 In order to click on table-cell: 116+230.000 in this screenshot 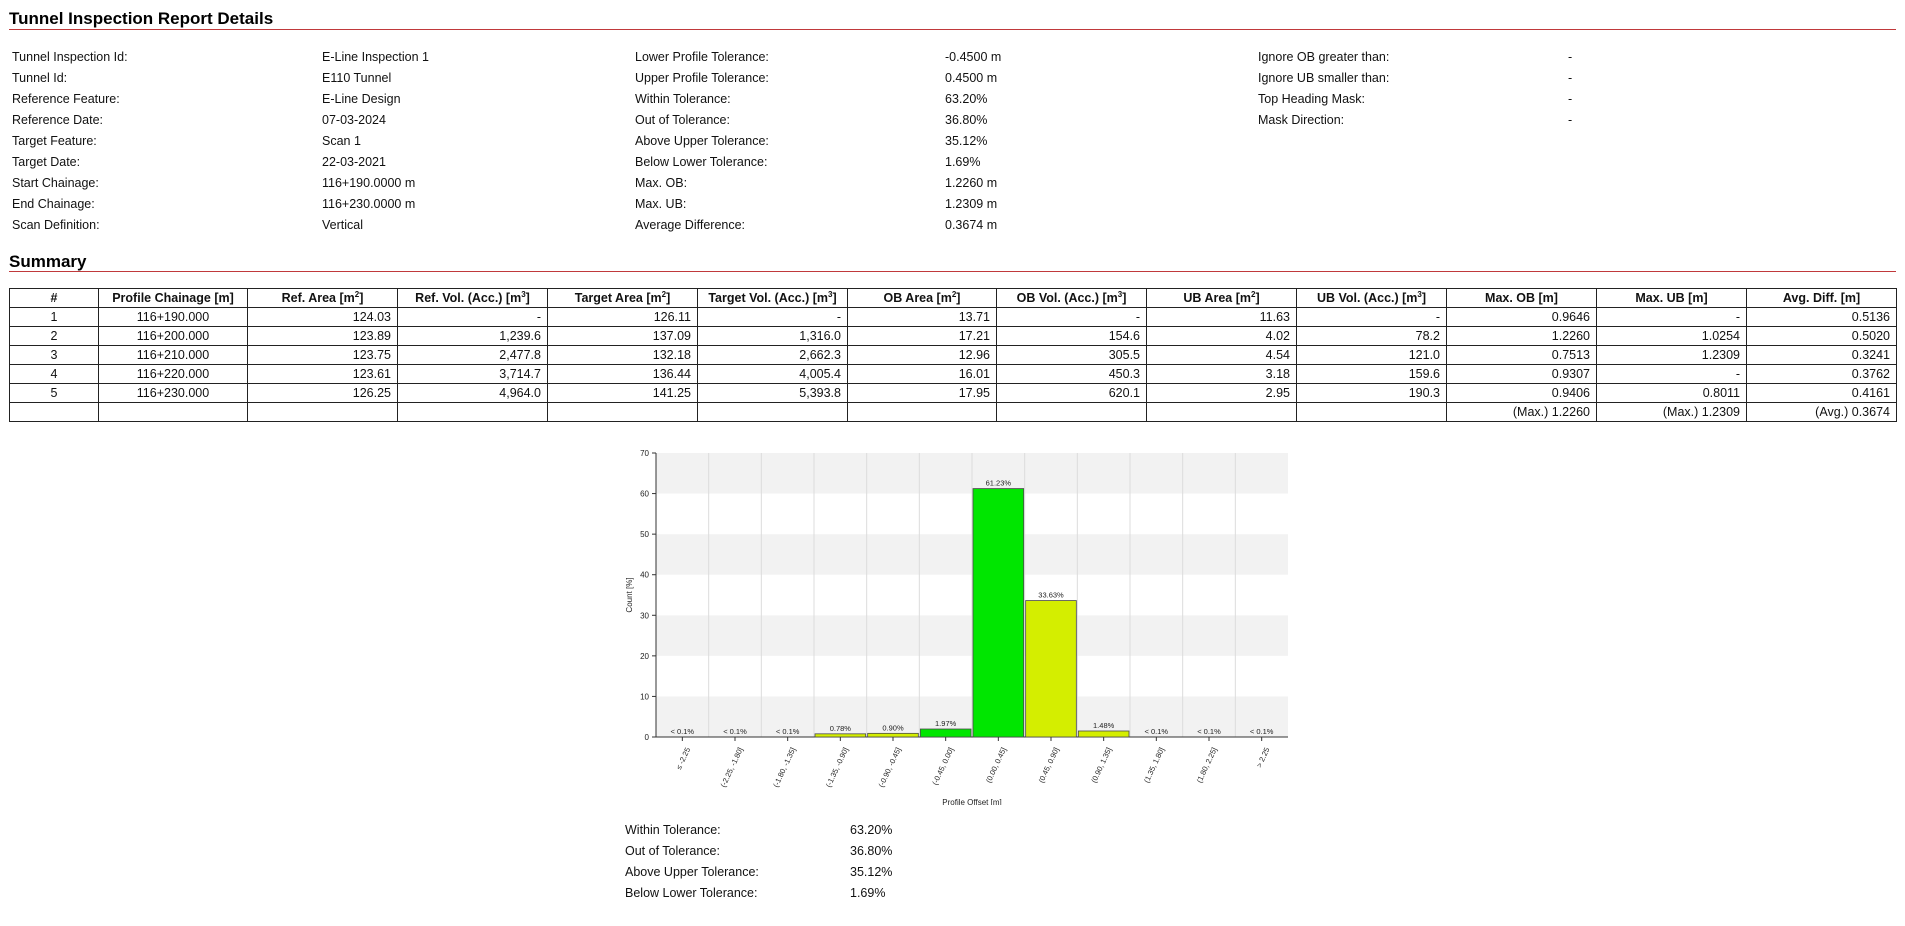, I will do `click(173, 393)`.